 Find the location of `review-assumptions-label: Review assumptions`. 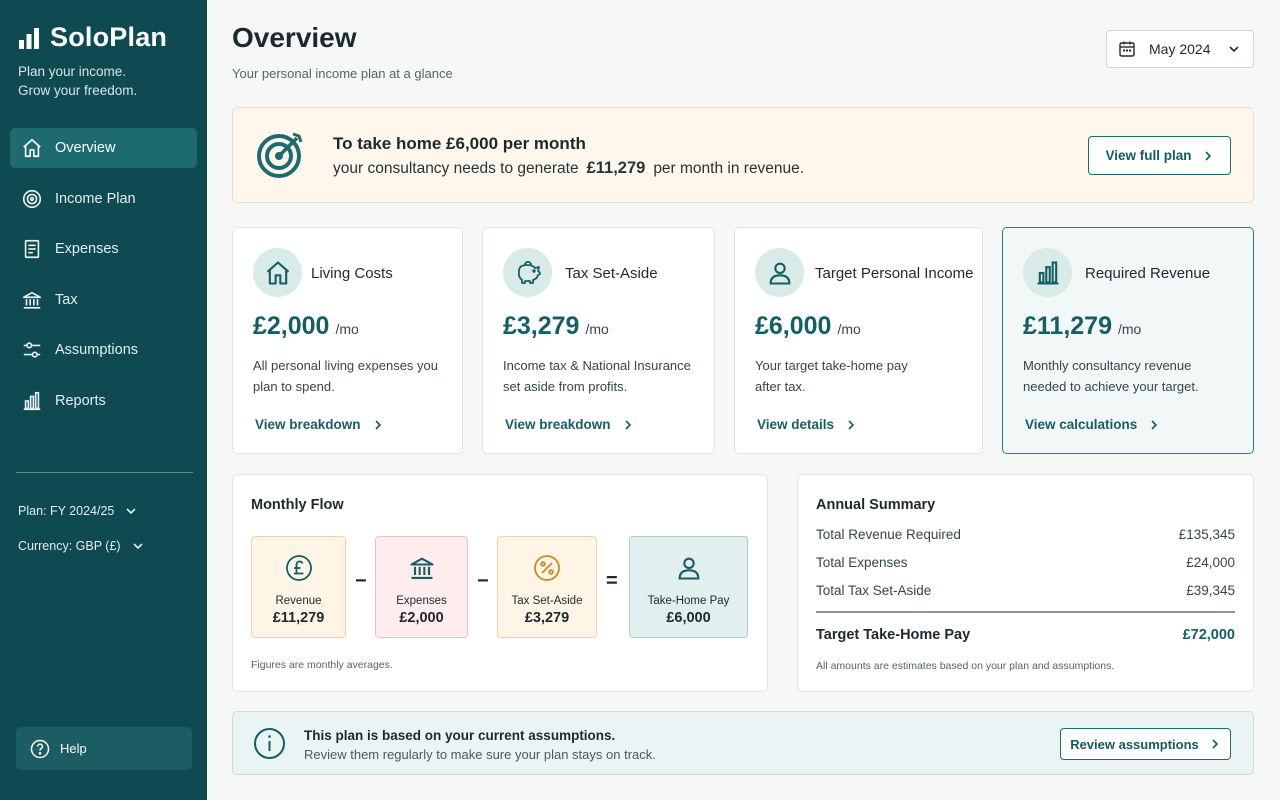

review-assumptions-label: Review assumptions is located at coordinates (1134, 744).